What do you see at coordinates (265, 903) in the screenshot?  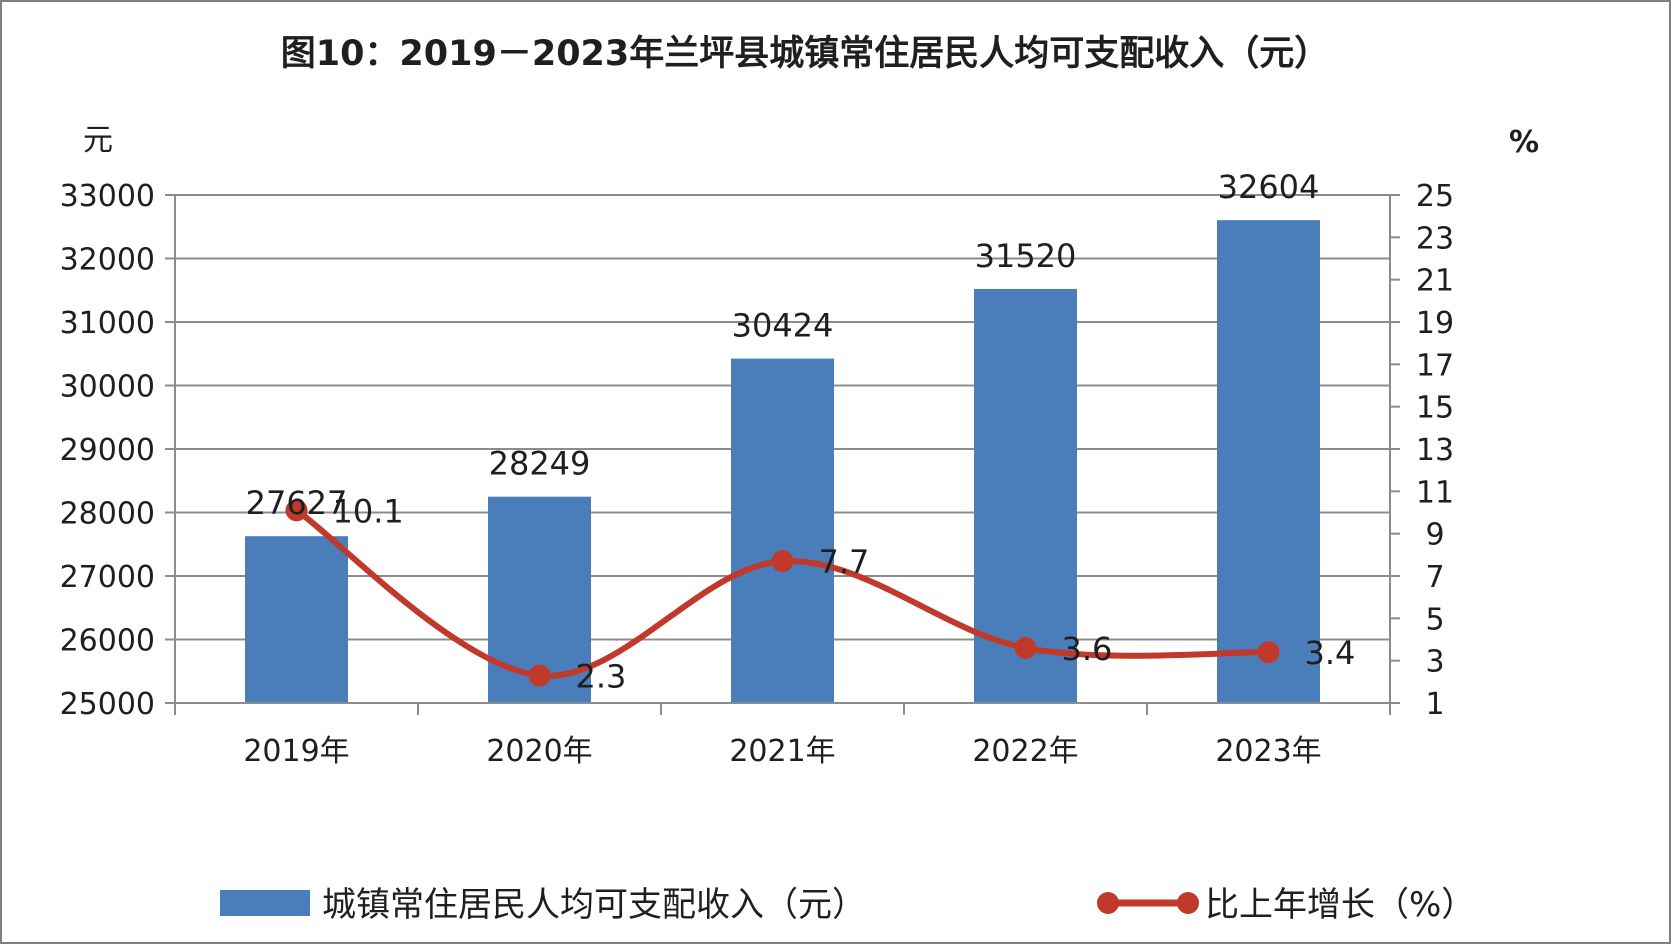 I see `legend-bar-swatch` at bounding box center [265, 903].